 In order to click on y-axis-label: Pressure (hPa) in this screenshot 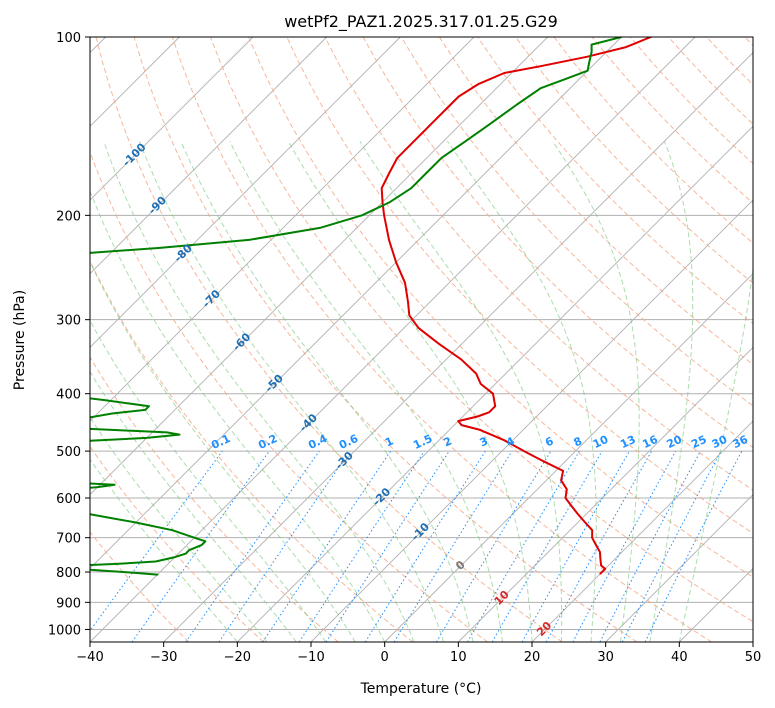, I will do `click(20, 340)`.